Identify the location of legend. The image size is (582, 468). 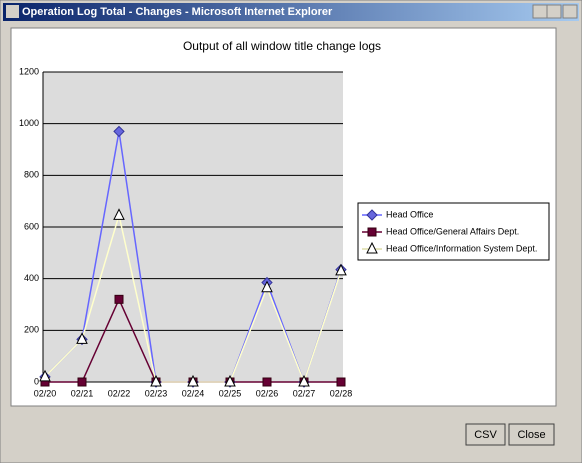
(453, 231).